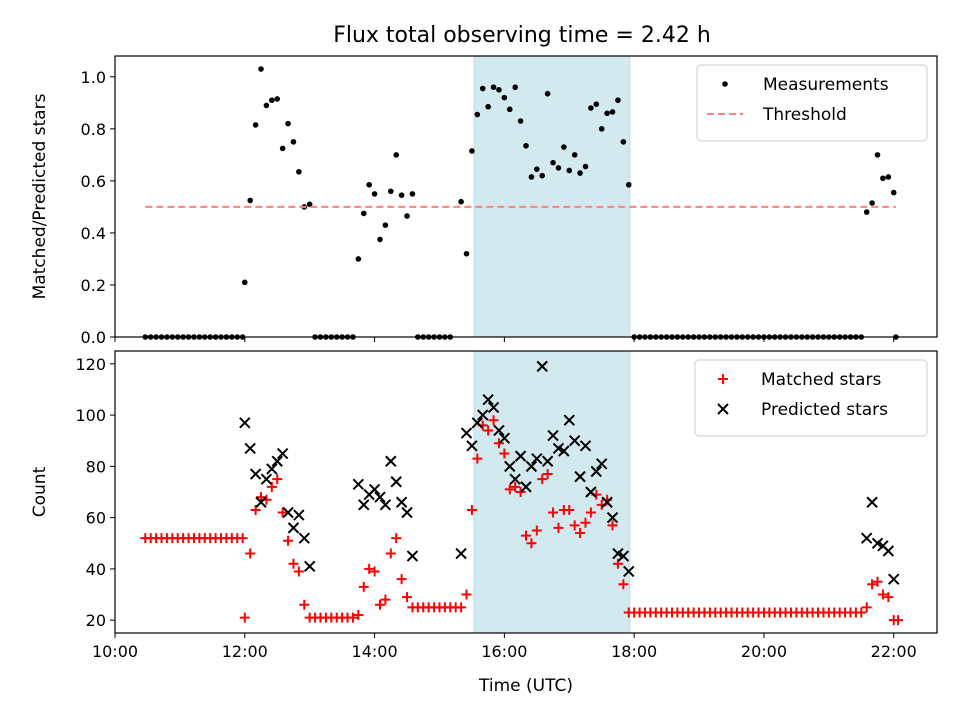 The image size is (960, 720). I want to click on y-tick-label: 20, so click(96, 620).